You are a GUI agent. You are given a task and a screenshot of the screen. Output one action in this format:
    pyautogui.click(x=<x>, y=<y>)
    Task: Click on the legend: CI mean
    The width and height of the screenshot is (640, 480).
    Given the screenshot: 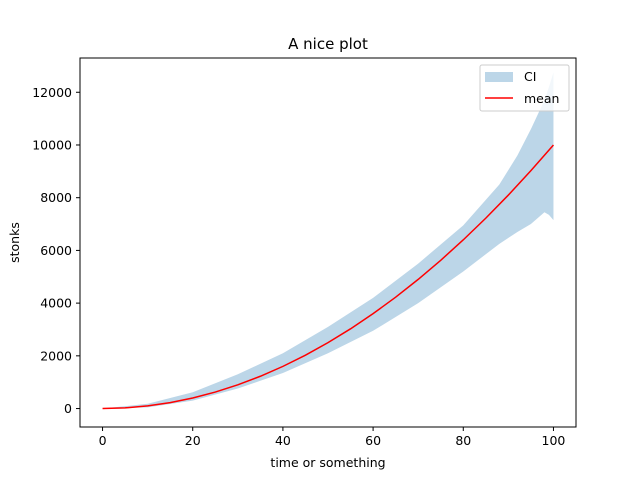 What is the action you would take?
    pyautogui.click(x=524, y=88)
    